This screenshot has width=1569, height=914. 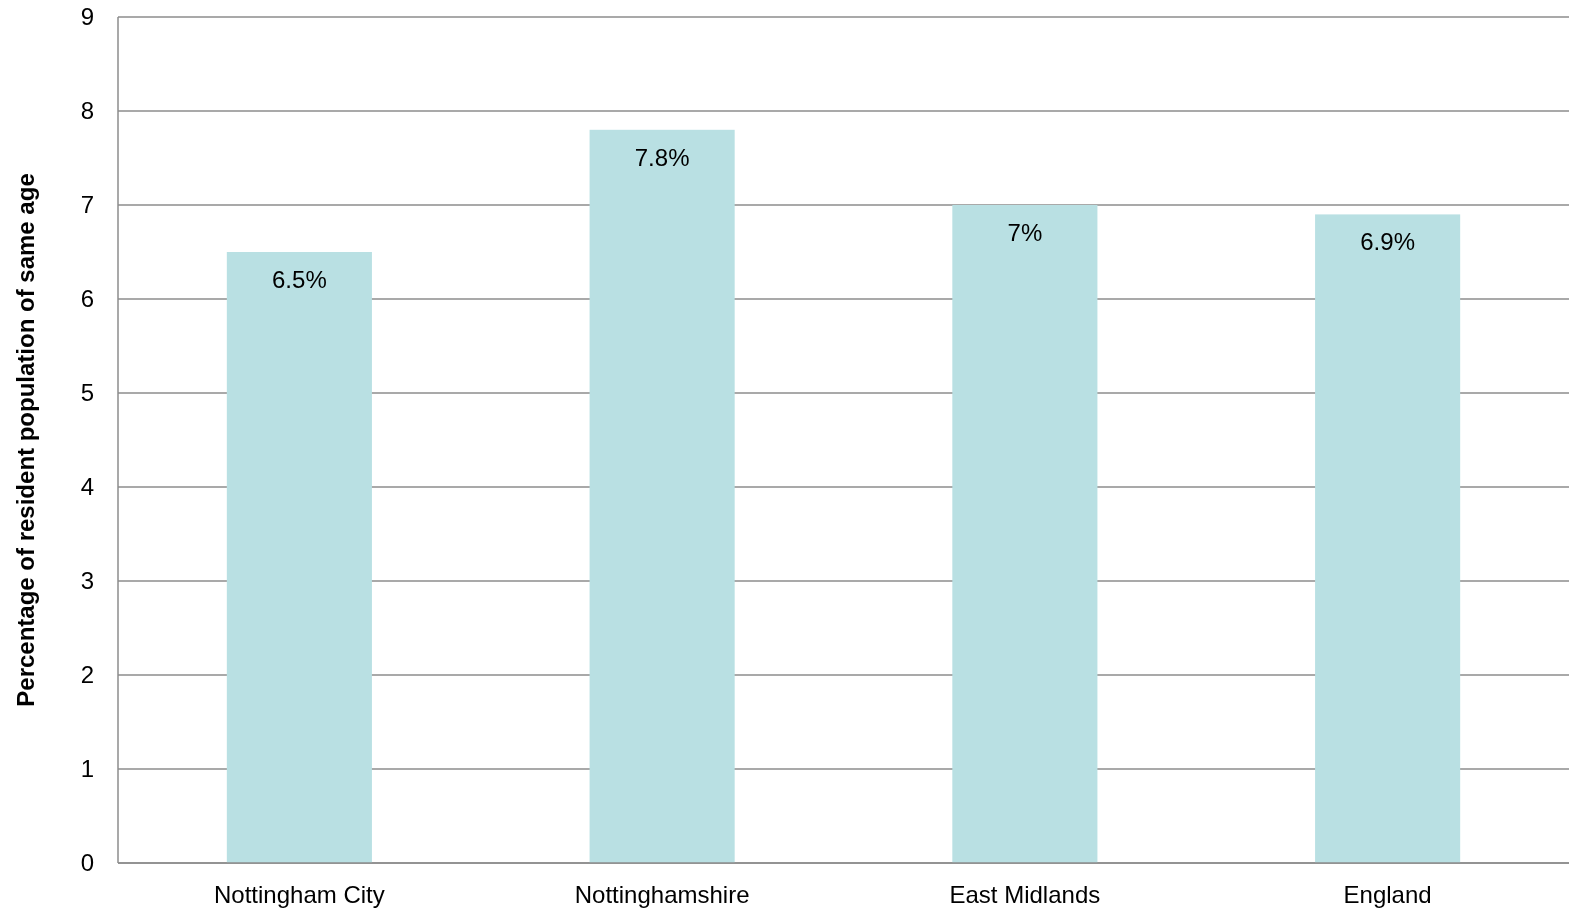 What do you see at coordinates (1025, 894) in the screenshot?
I see `x-tick-label: East Midlands` at bounding box center [1025, 894].